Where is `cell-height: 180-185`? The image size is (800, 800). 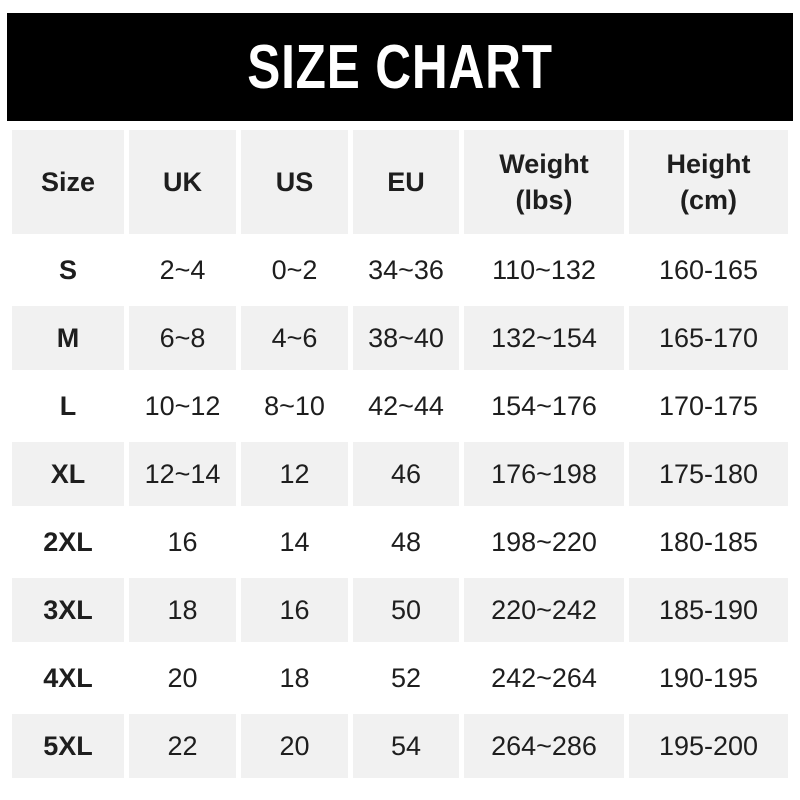 cell-height: 180-185 is located at coordinates (708, 542).